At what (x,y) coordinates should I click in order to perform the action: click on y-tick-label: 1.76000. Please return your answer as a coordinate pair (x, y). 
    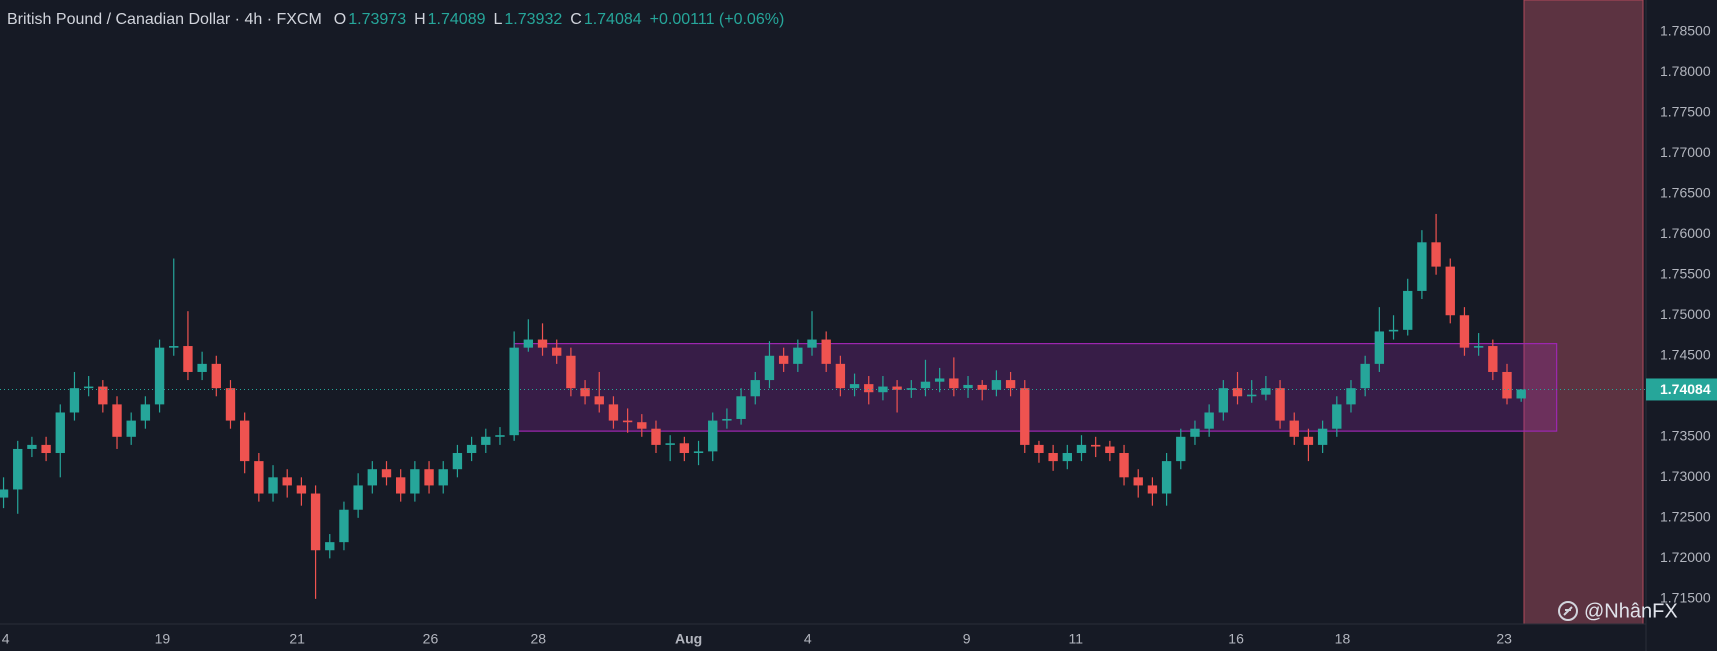
    Looking at the image, I should click on (1685, 233).